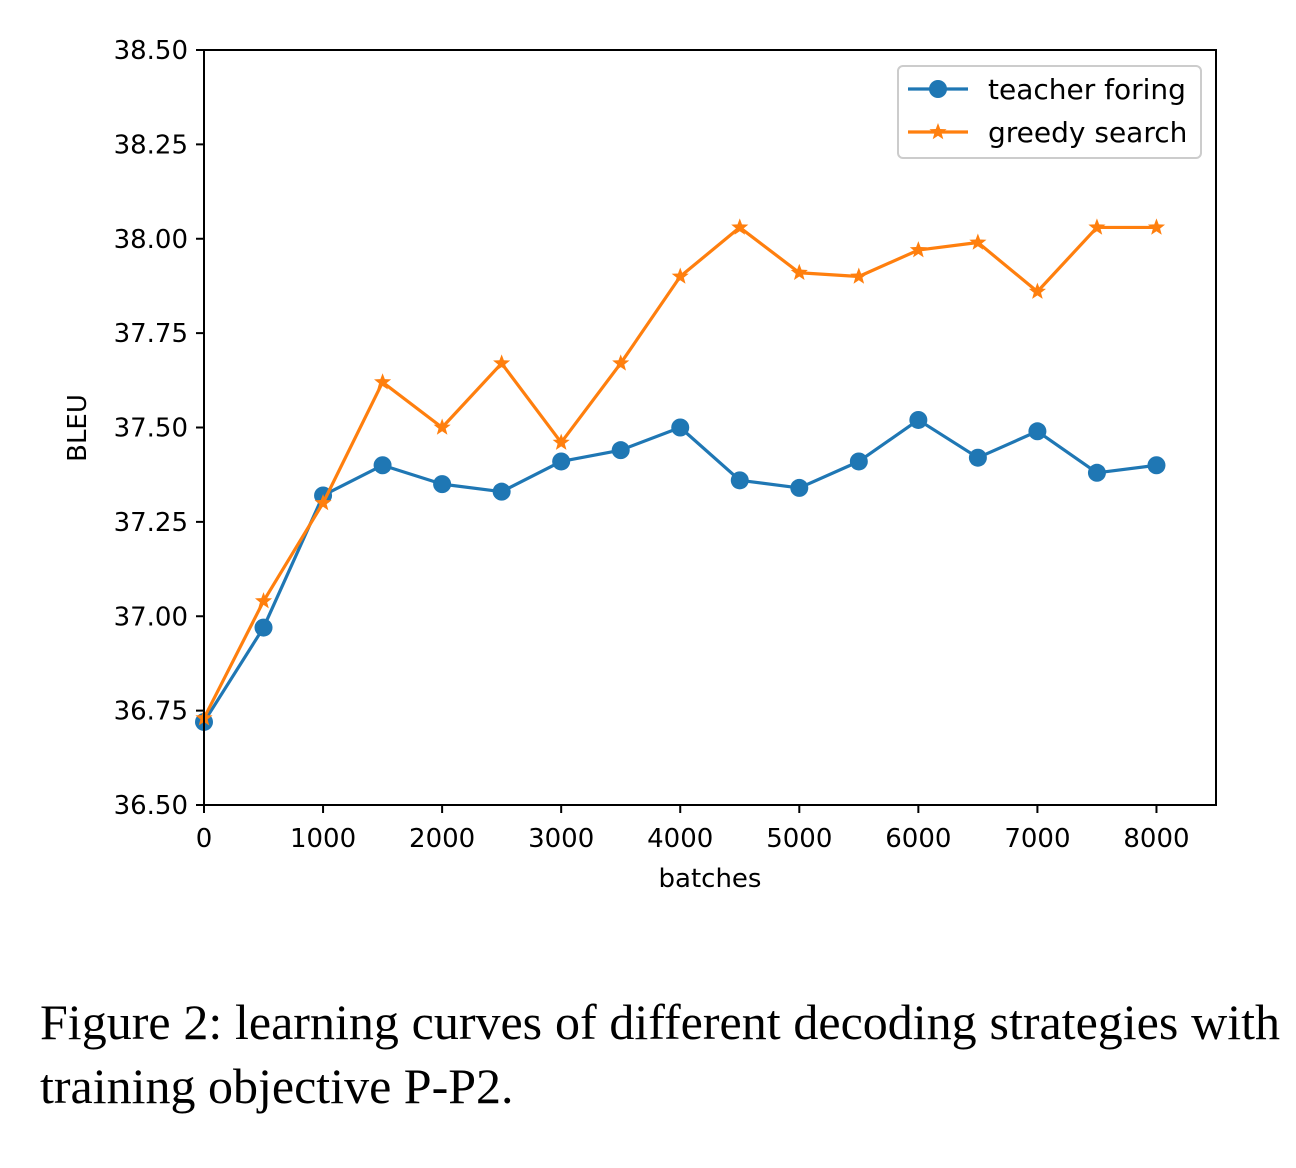 The width and height of the screenshot is (1296, 1168). What do you see at coordinates (151, 712) in the screenshot?
I see `y-tick-label: 36.75` at bounding box center [151, 712].